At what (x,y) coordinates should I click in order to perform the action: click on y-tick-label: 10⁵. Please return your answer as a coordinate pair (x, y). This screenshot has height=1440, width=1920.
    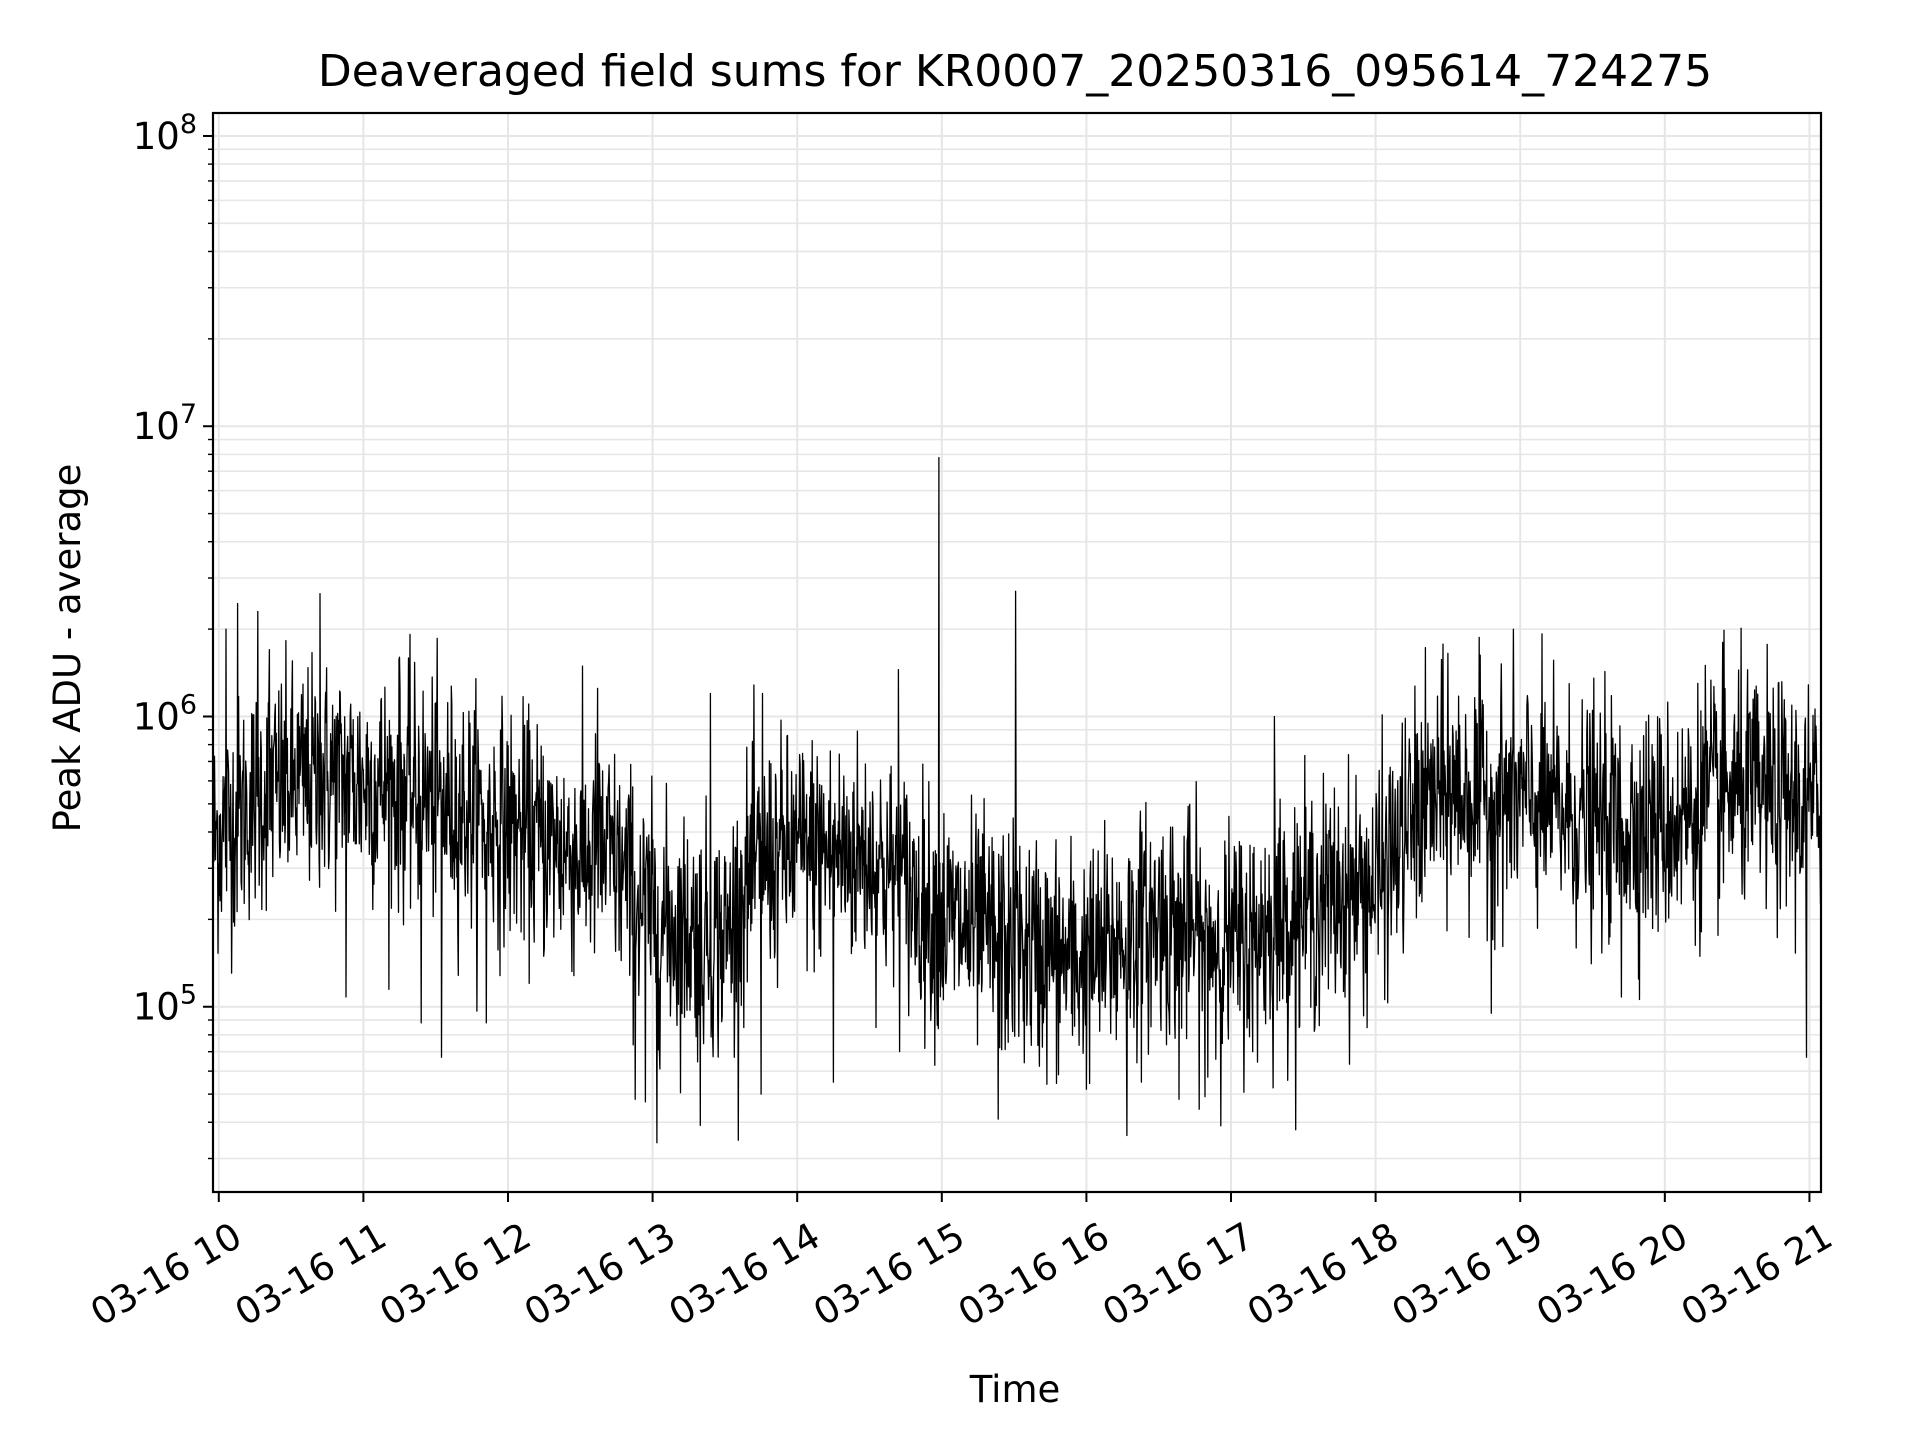
    Looking at the image, I should click on (165, 1004).